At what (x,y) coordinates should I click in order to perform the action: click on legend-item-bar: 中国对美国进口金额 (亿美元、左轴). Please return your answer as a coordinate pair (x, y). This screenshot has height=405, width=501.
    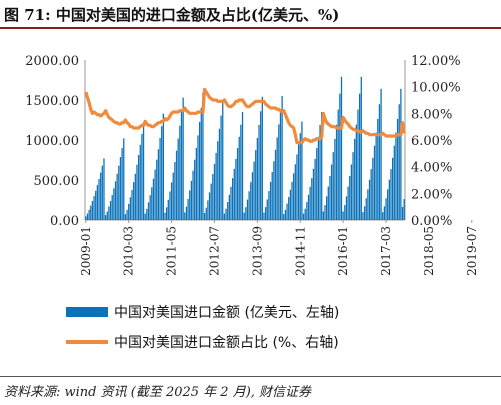
    Looking at the image, I should click on (202, 312).